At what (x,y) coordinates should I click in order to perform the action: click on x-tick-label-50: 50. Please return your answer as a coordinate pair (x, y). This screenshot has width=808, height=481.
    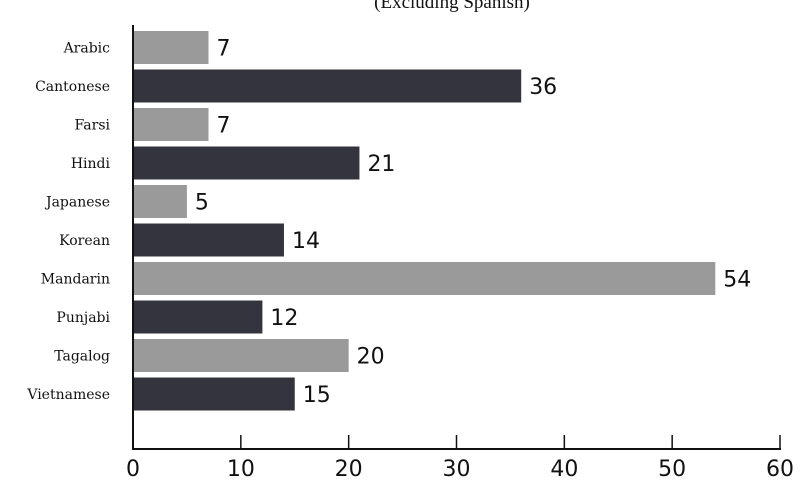
    Looking at the image, I should click on (672, 469).